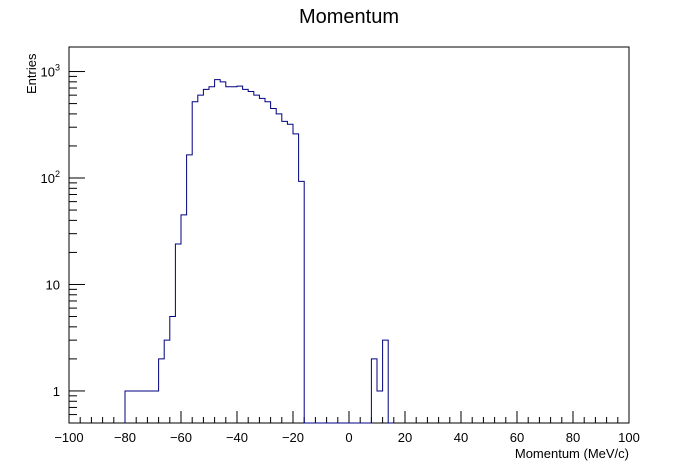 The height and width of the screenshot is (474, 698). What do you see at coordinates (56, 391) in the screenshot?
I see `y-tick-label: 1` at bounding box center [56, 391].